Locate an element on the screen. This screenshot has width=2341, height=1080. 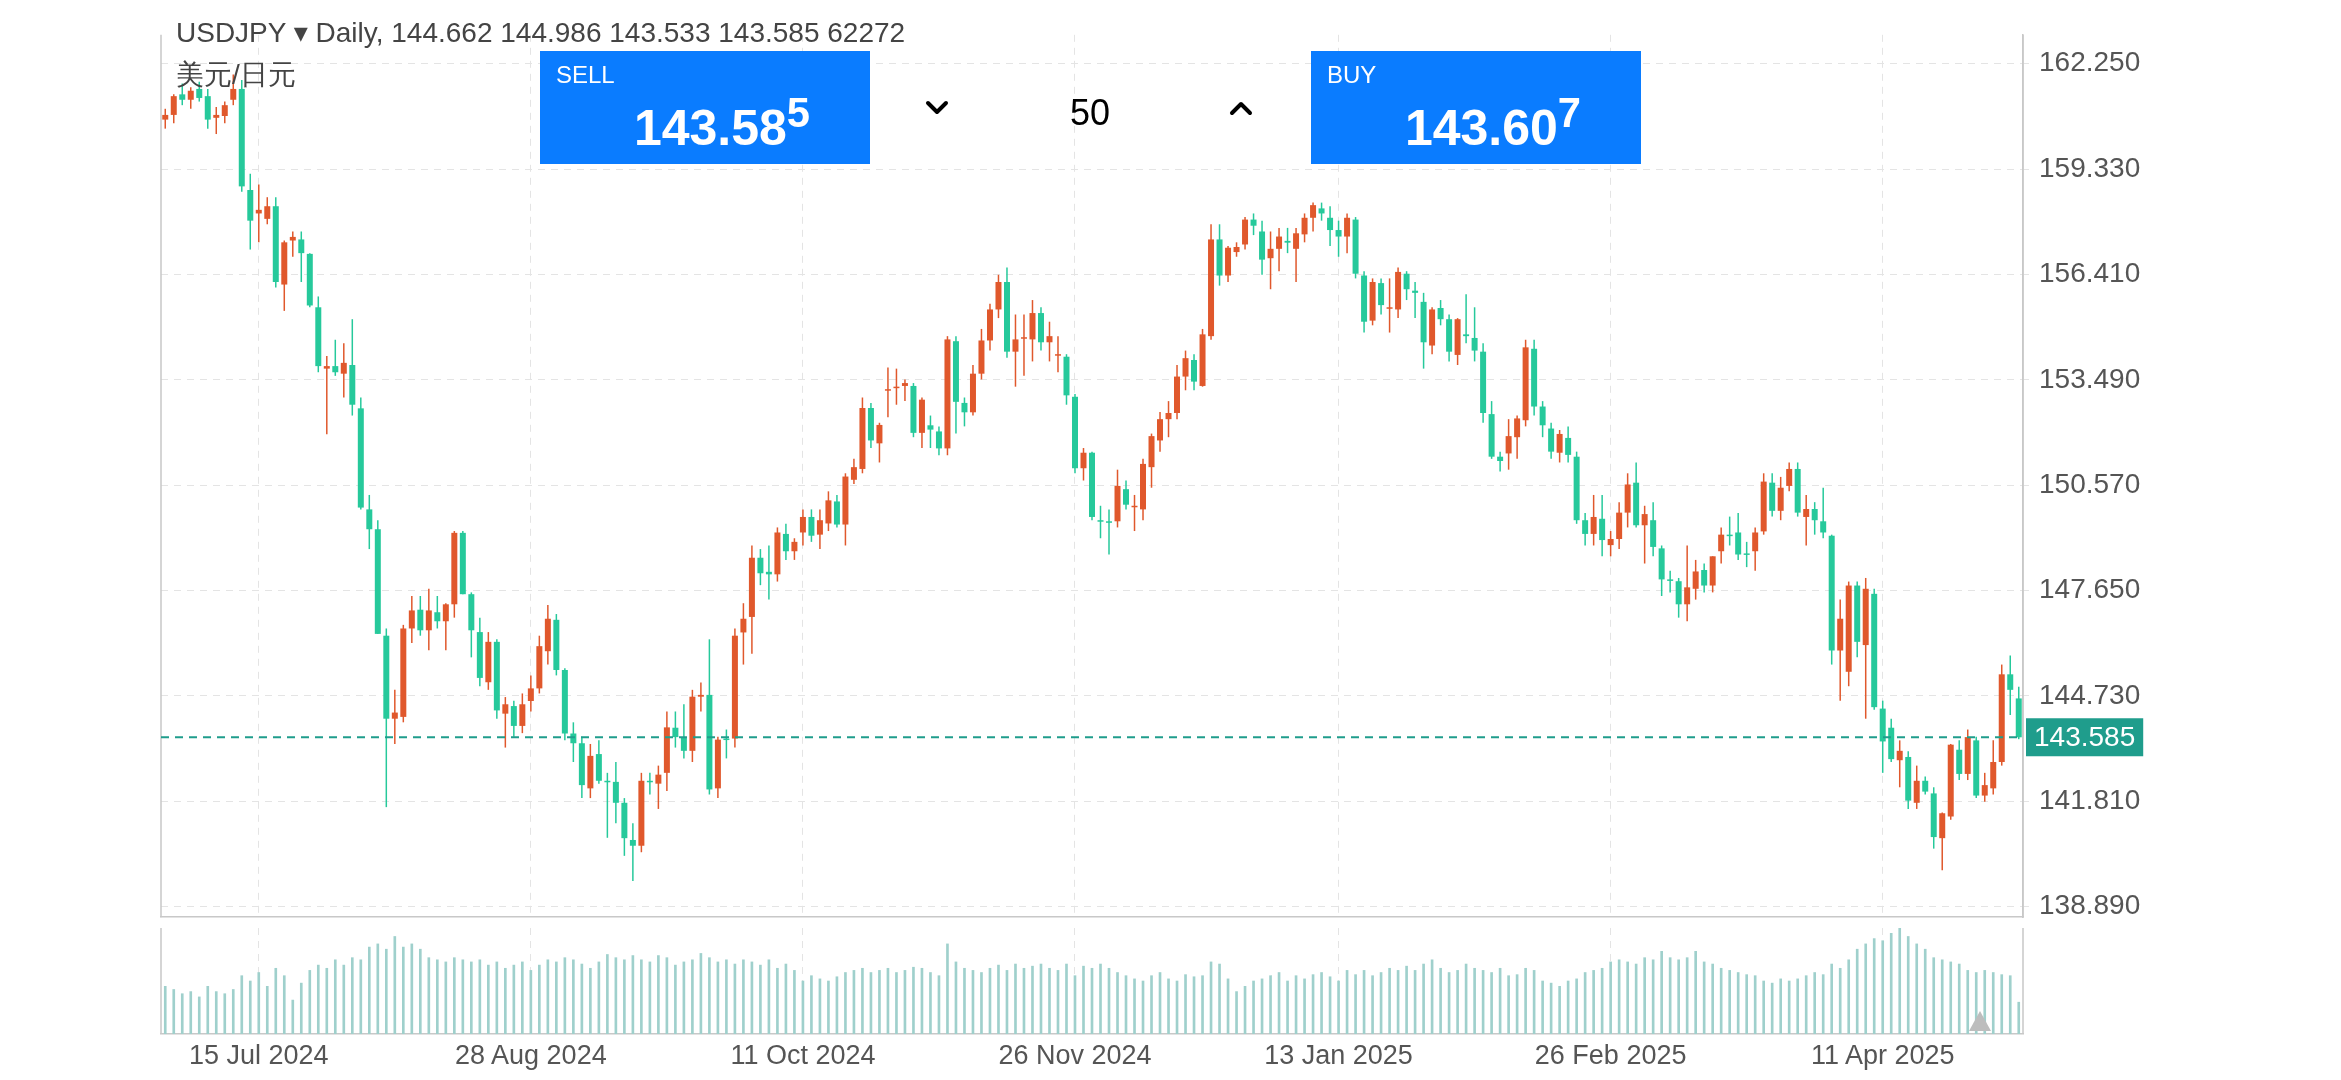
x-tick-label: 28 Aug 2024 is located at coordinates (531, 1054).